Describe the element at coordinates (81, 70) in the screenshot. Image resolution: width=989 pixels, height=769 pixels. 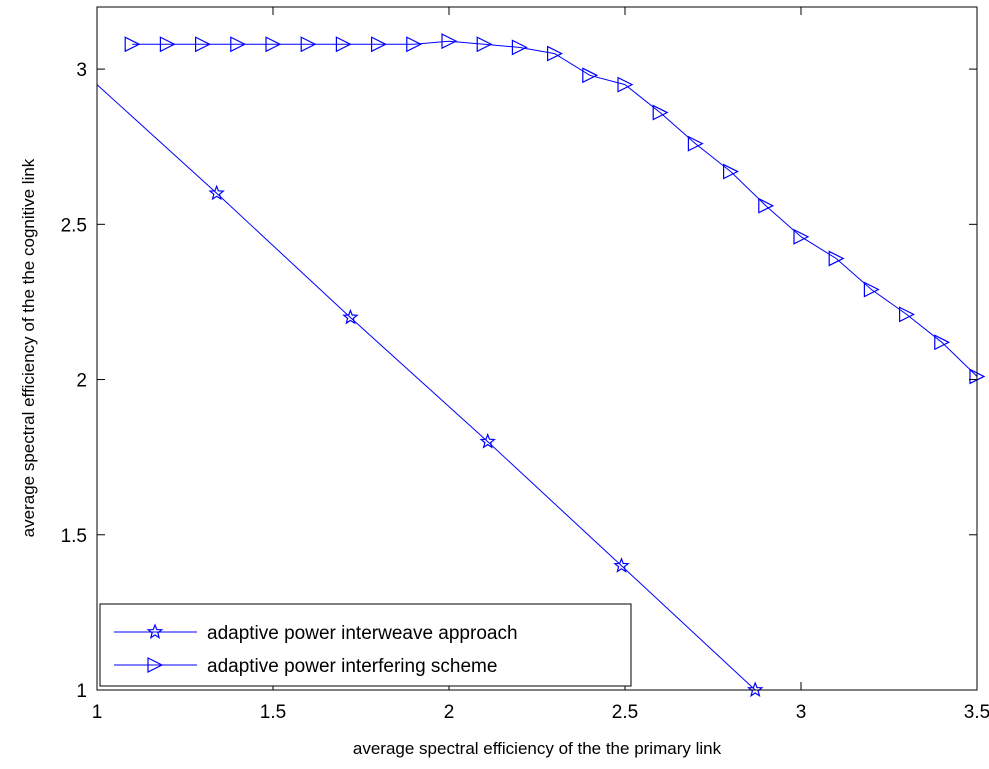
I see `y-tick-label-4: 3` at that location.